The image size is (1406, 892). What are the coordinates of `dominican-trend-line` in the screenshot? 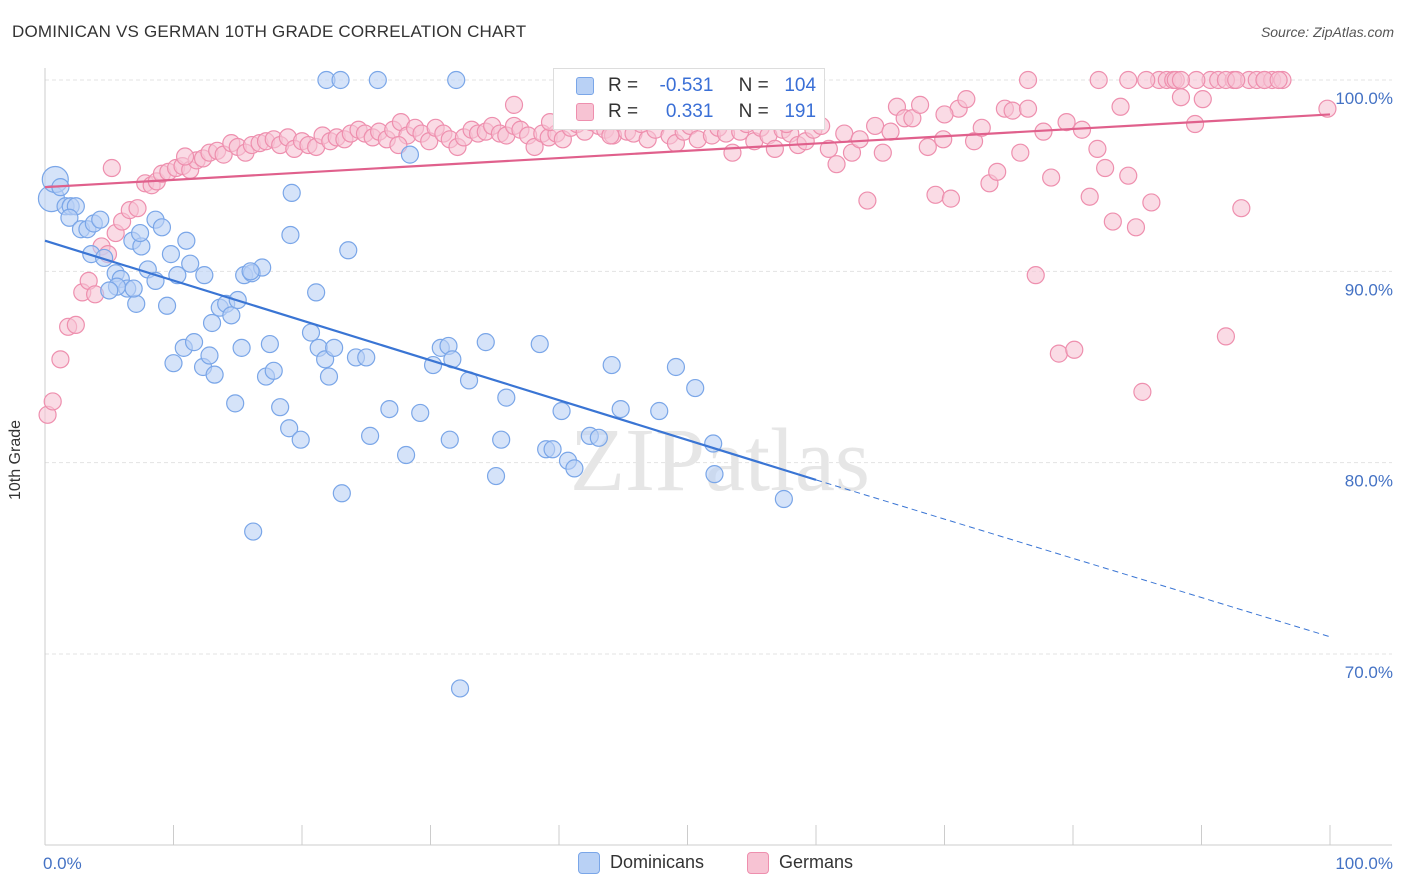 It's located at (430, 360).